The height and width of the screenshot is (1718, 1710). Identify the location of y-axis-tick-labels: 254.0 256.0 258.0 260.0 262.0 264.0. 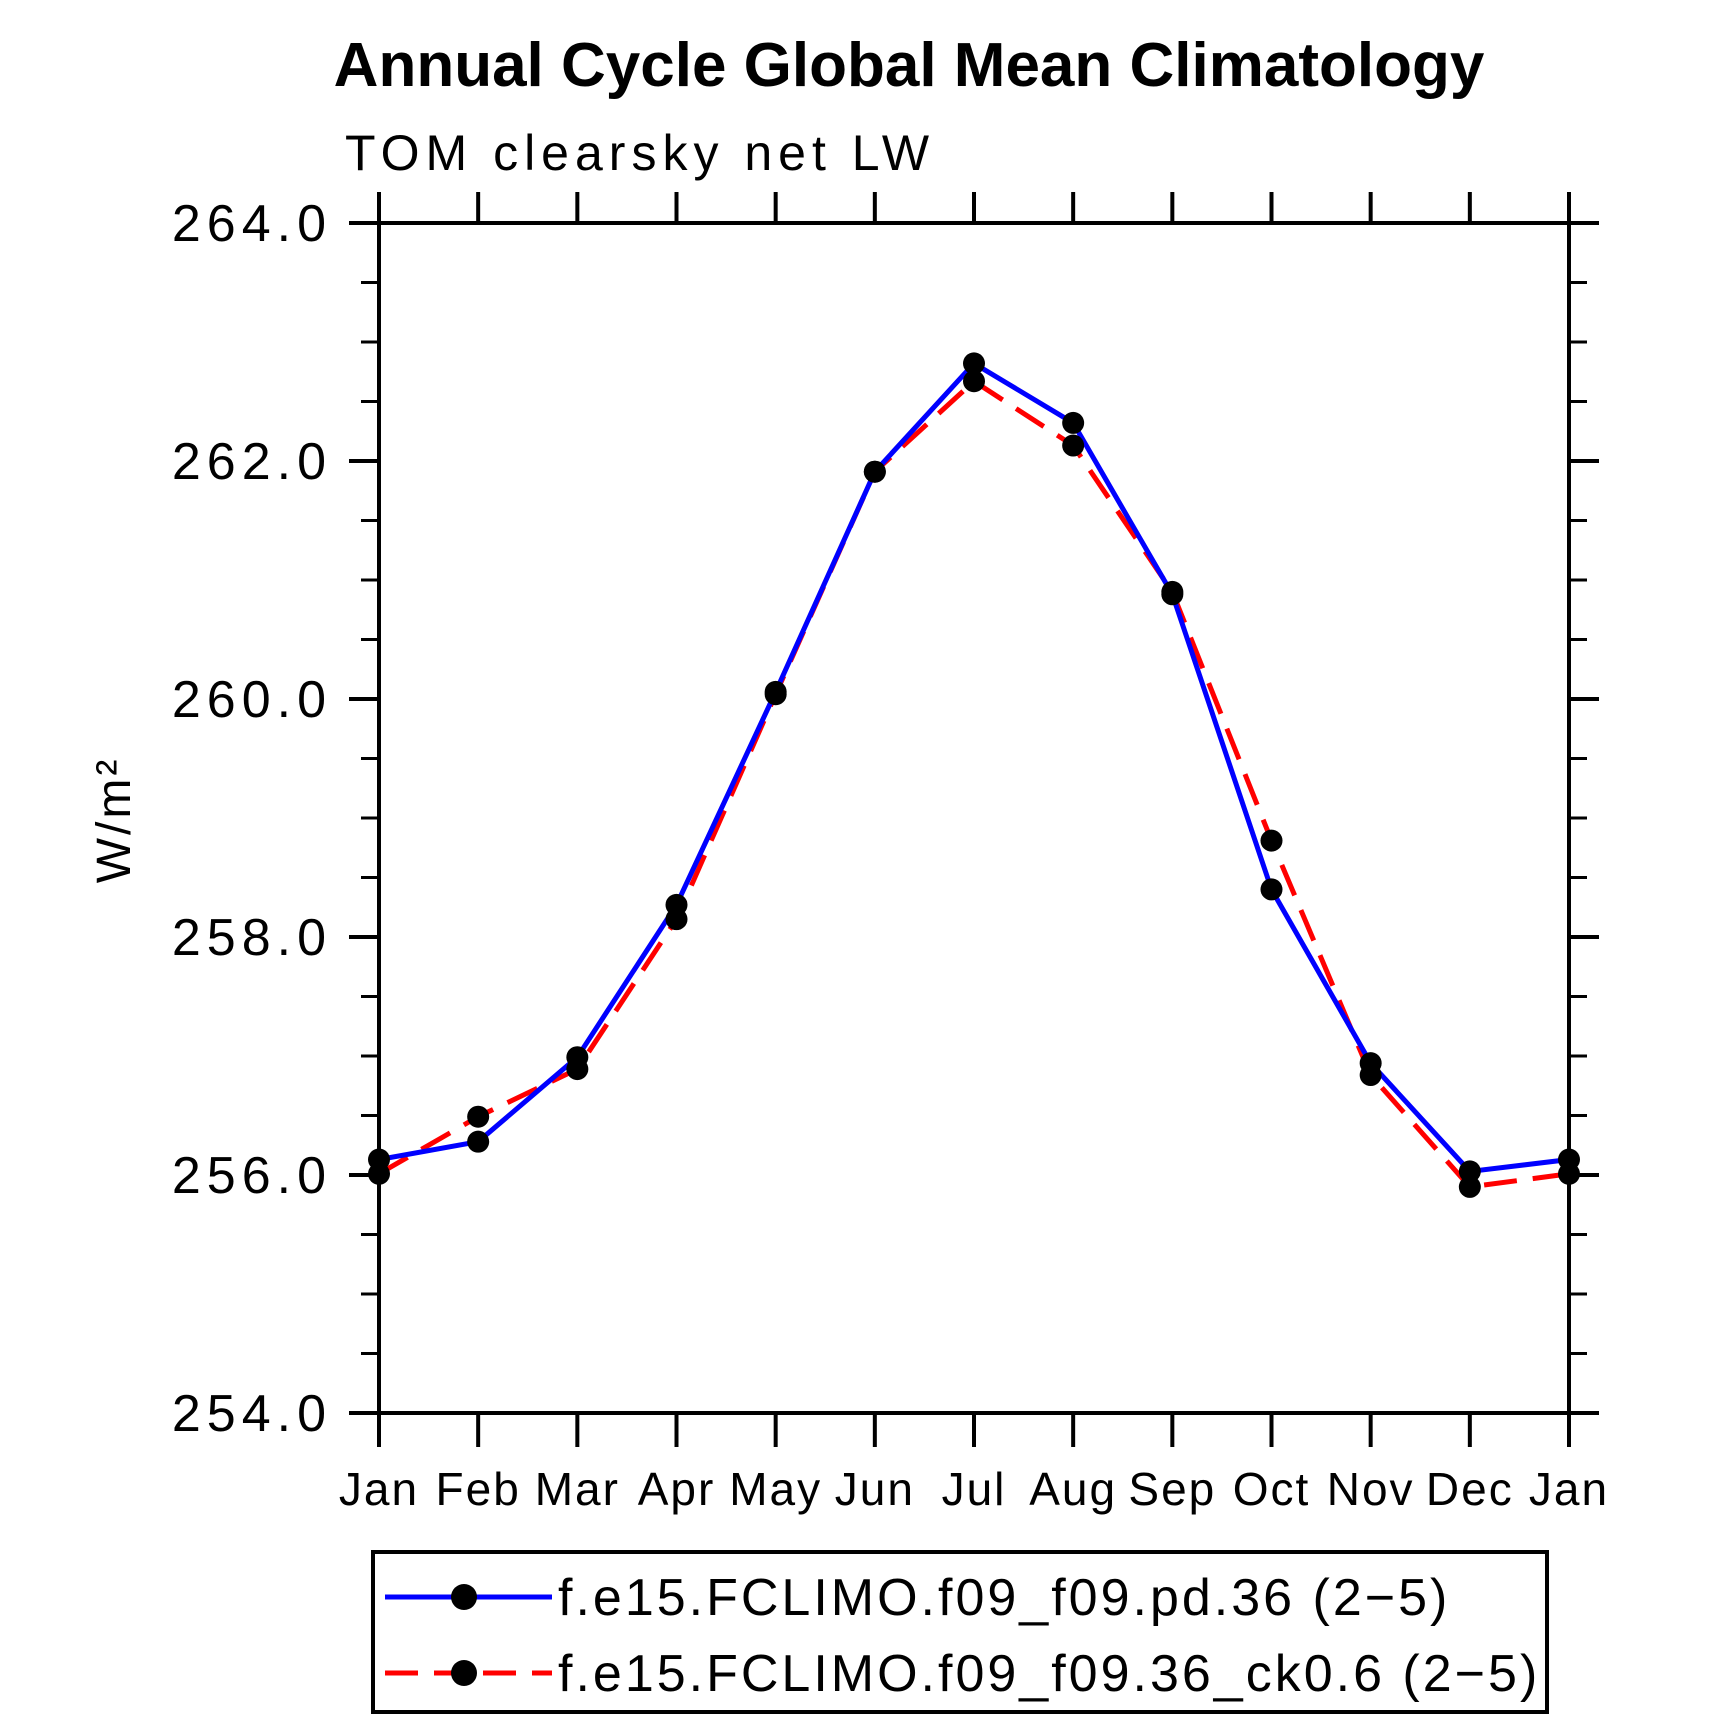
(252, 819).